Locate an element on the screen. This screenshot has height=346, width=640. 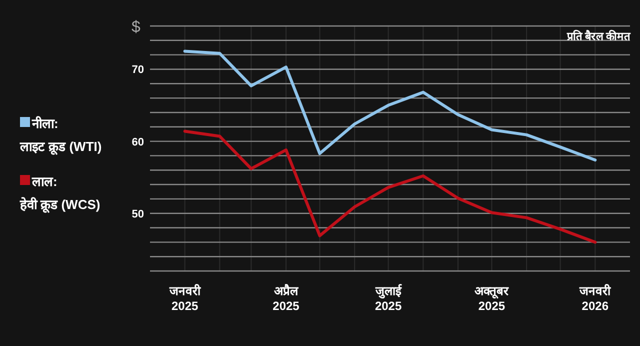
y-tick-label: 70 is located at coordinates (138, 70).